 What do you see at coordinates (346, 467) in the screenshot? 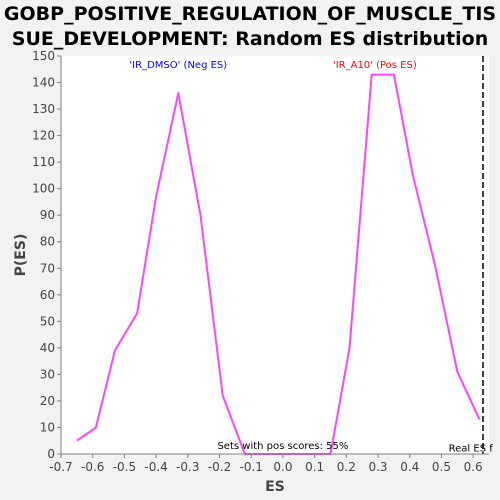
I see `x-tick-label: 0.2` at bounding box center [346, 467].